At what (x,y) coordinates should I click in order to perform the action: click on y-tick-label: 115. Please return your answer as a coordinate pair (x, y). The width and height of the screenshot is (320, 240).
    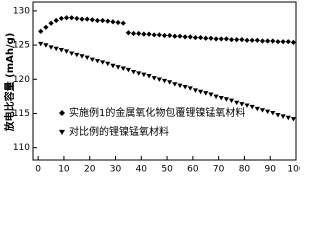
    Looking at the image, I should click on (21, 114).